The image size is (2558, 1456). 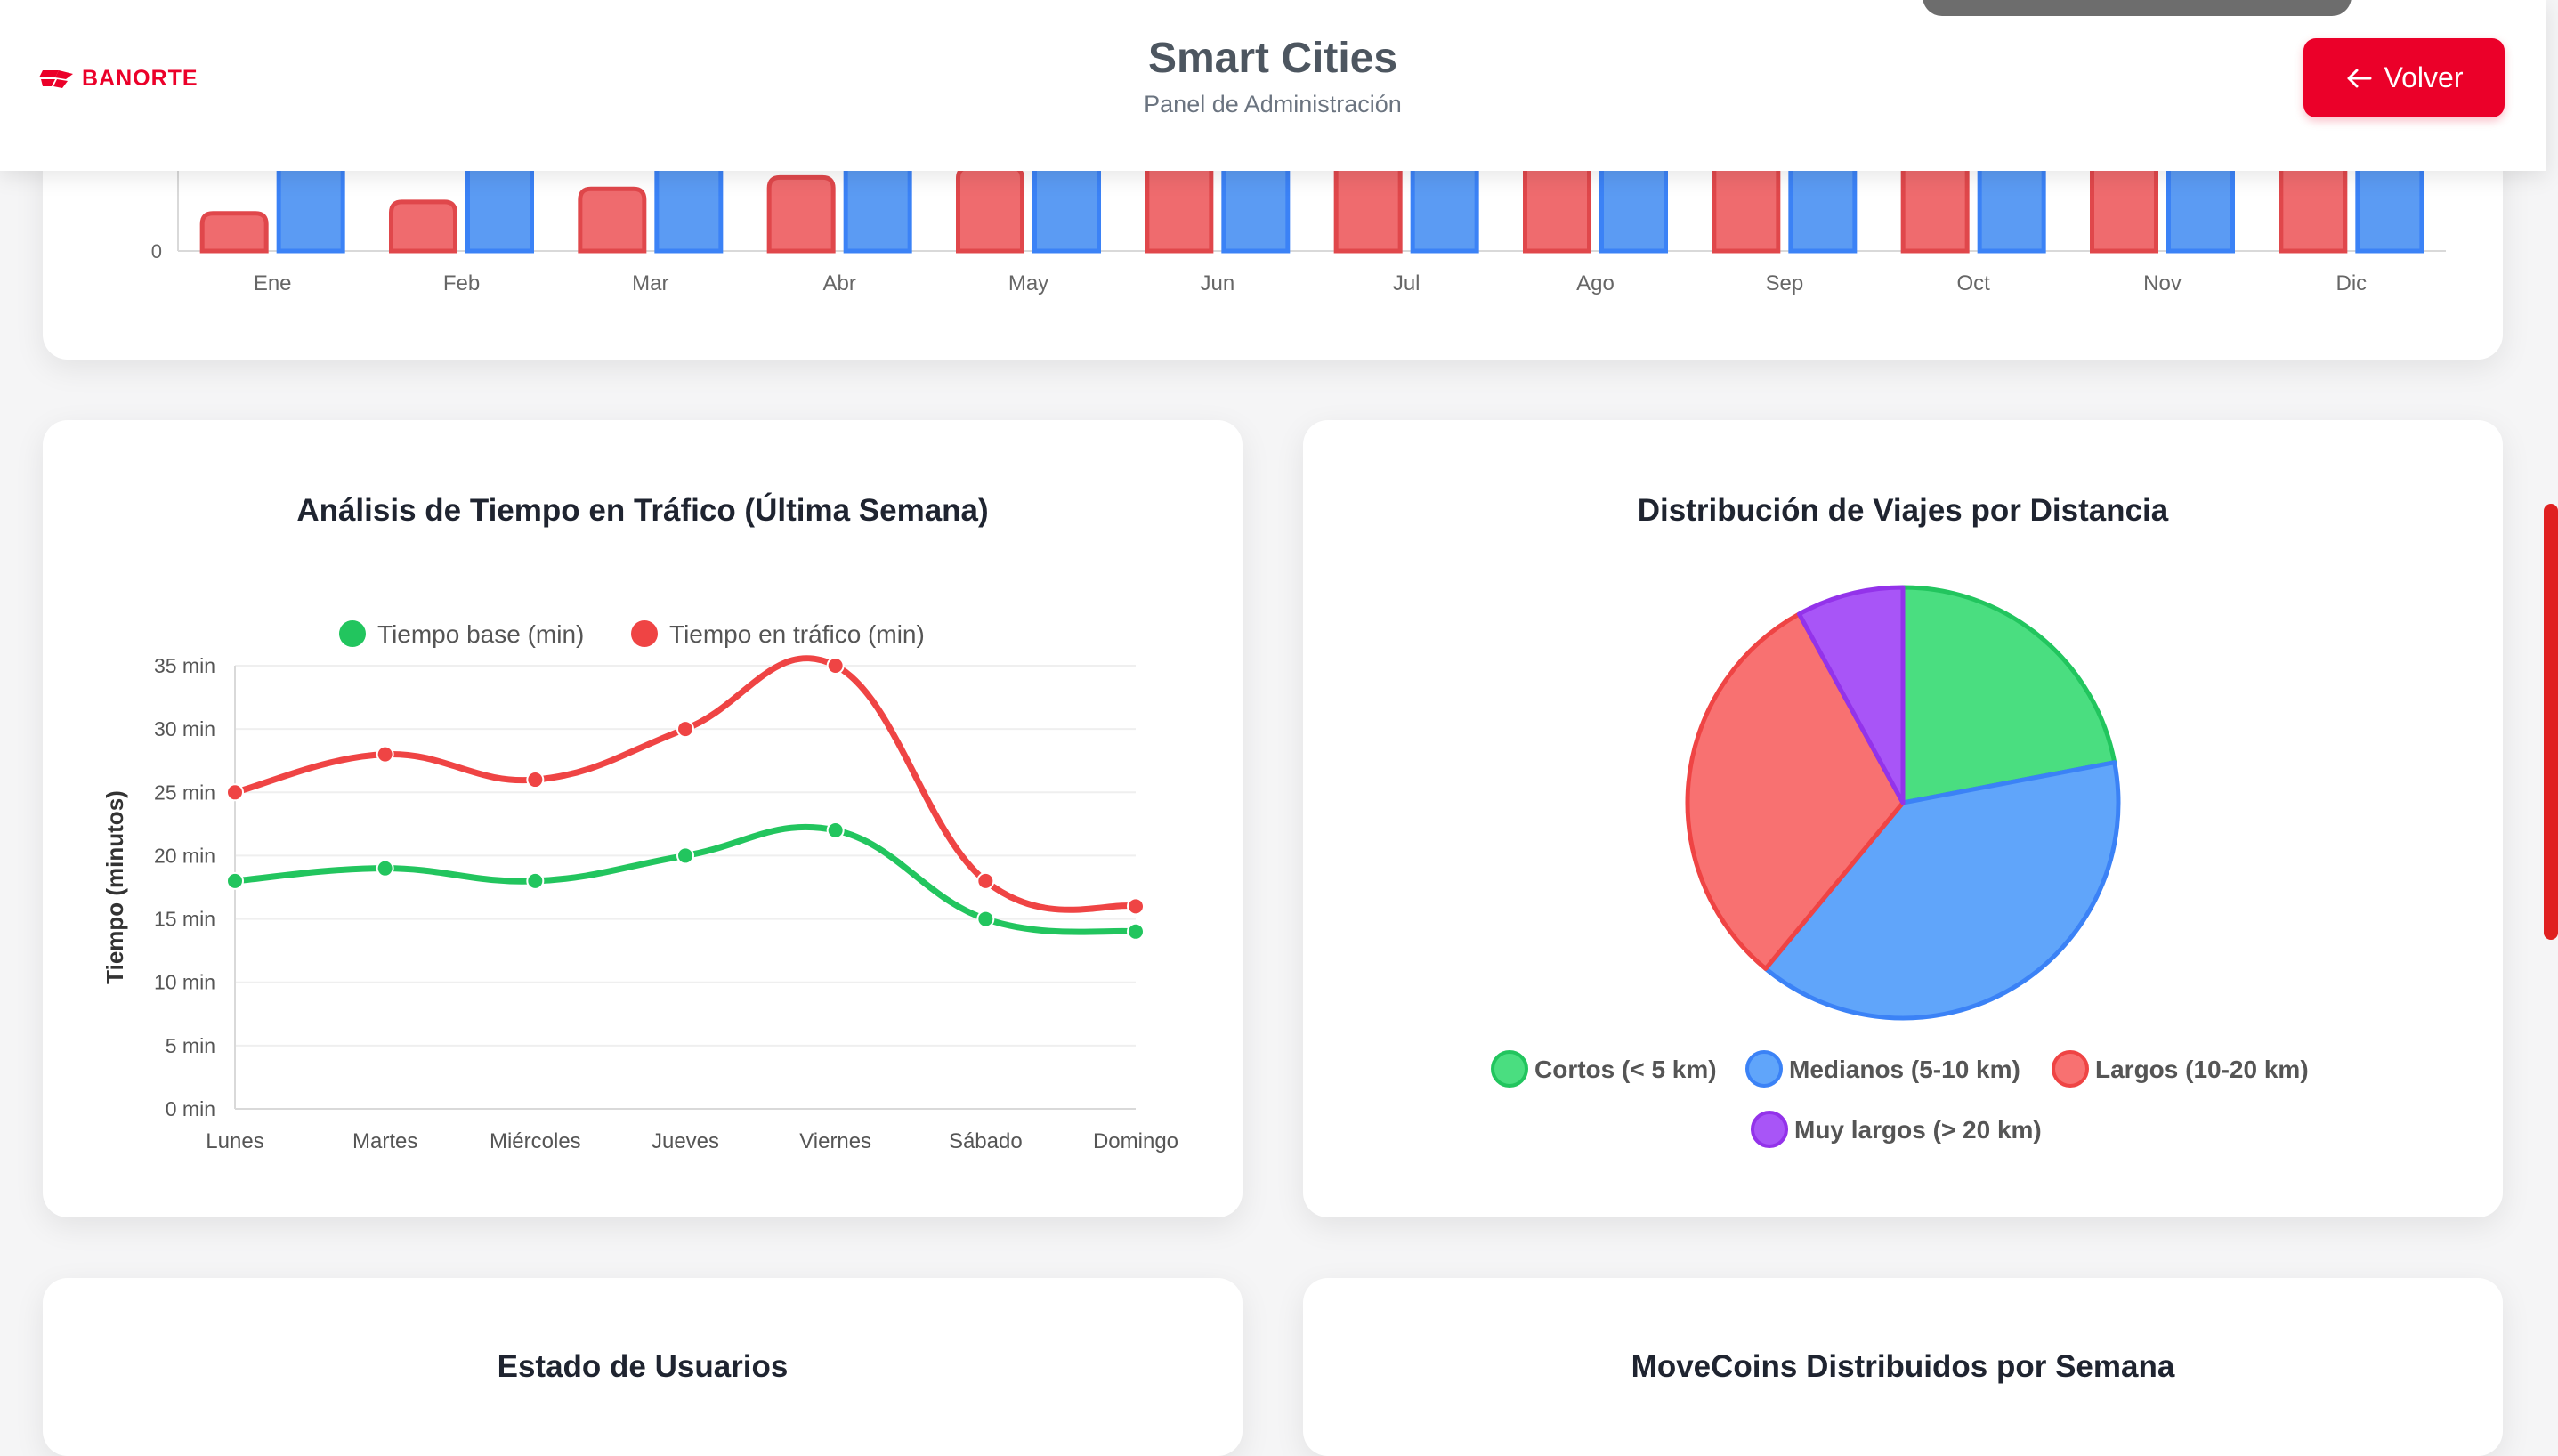 What do you see at coordinates (273, 283) in the screenshot?
I see `x-tick-label: Ene` at bounding box center [273, 283].